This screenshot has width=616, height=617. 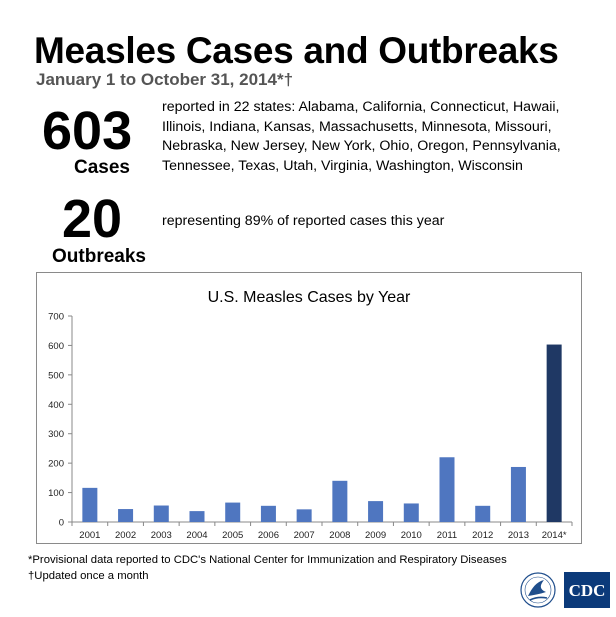 What do you see at coordinates (56, 434) in the screenshot?
I see `y-tick-label: 300` at bounding box center [56, 434].